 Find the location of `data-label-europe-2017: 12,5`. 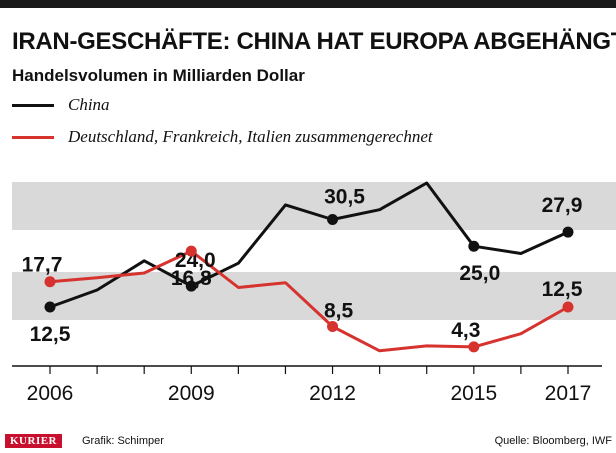

data-label-europe-2017: 12,5 is located at coordinates (562, 289).